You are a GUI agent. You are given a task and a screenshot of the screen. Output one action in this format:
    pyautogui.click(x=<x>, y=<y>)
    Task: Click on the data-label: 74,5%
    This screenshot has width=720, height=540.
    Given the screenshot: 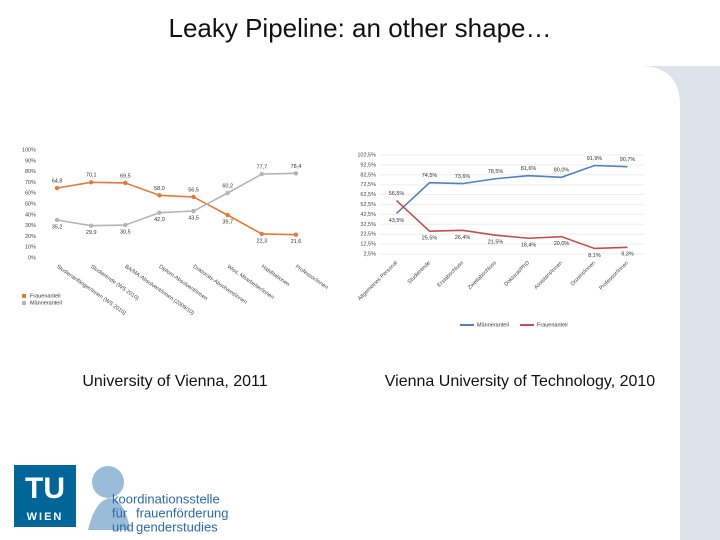 What is the action you would take?
    pyautogui.click(x=430, y=176)
    